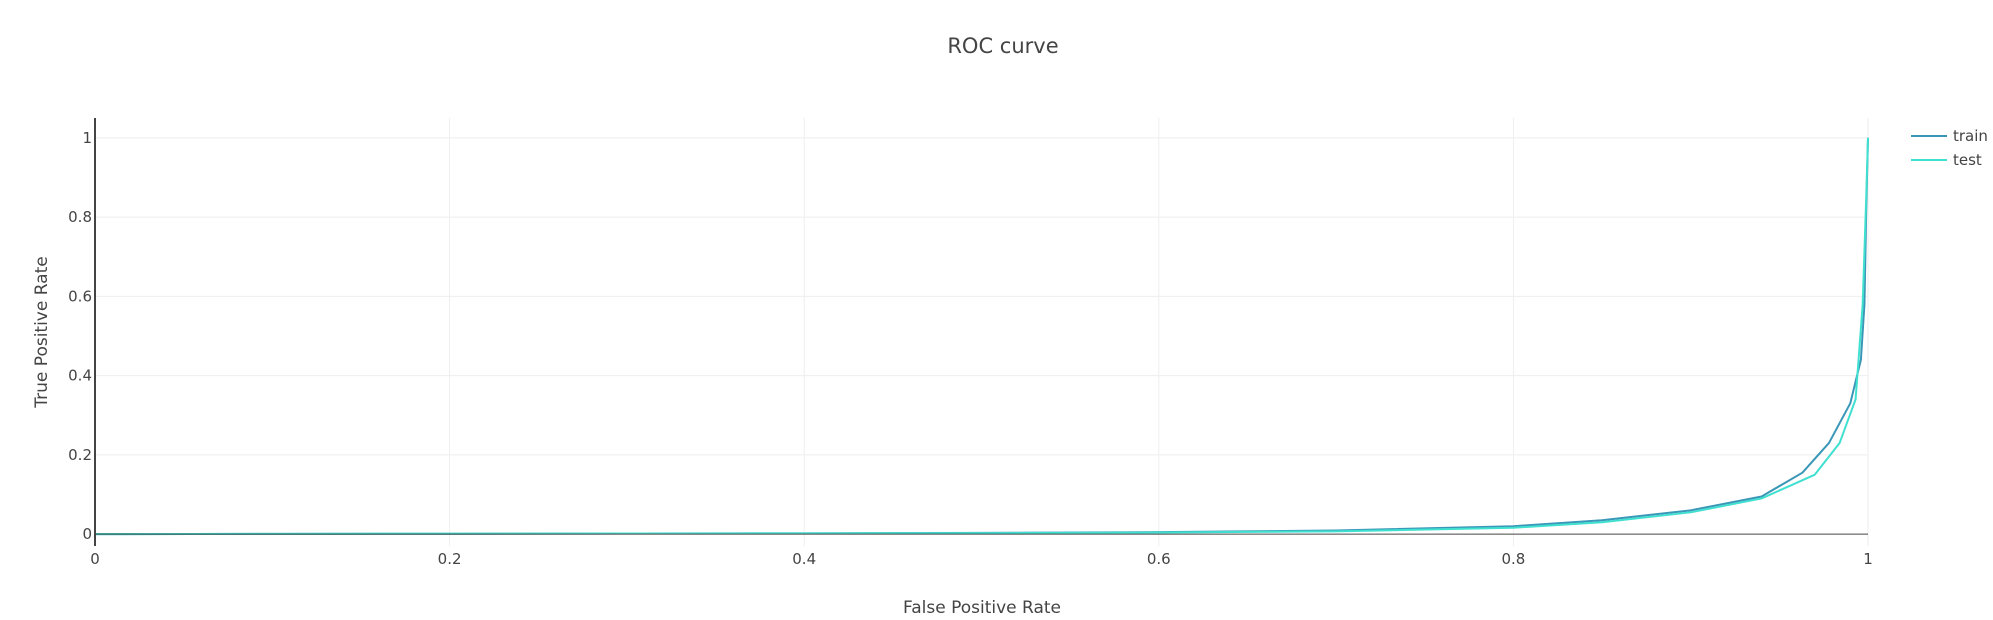 The width and height of the screenshot is (1993, 620). I want to click on y-axis-title: True Positive Rate, so click(42, 332).